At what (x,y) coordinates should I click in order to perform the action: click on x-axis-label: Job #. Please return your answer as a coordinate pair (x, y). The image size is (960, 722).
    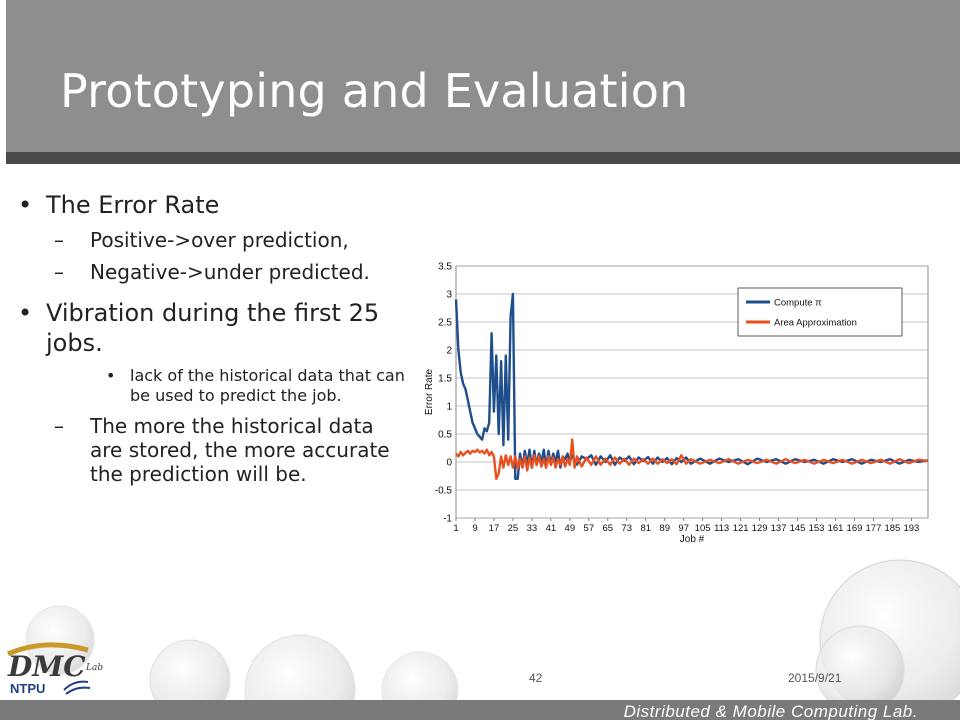
    Looking at the image, I should click on (692, 539).